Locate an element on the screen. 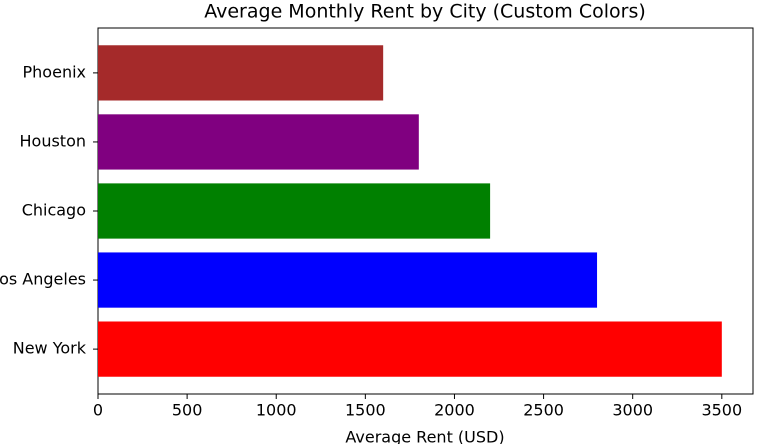 The image size is (778, 444). x-tick-label: 2500 is located at coordinates (543, 410).